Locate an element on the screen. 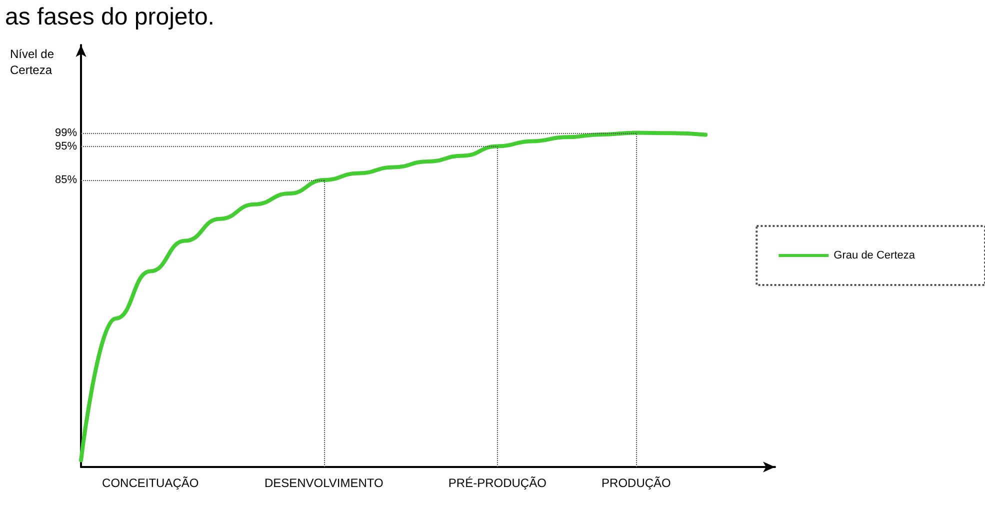 Image resolution: width=985 pixels, height=506 pixels. x-tick-label: CONCEITUAÇÃO is located at coordinates (150, 483).